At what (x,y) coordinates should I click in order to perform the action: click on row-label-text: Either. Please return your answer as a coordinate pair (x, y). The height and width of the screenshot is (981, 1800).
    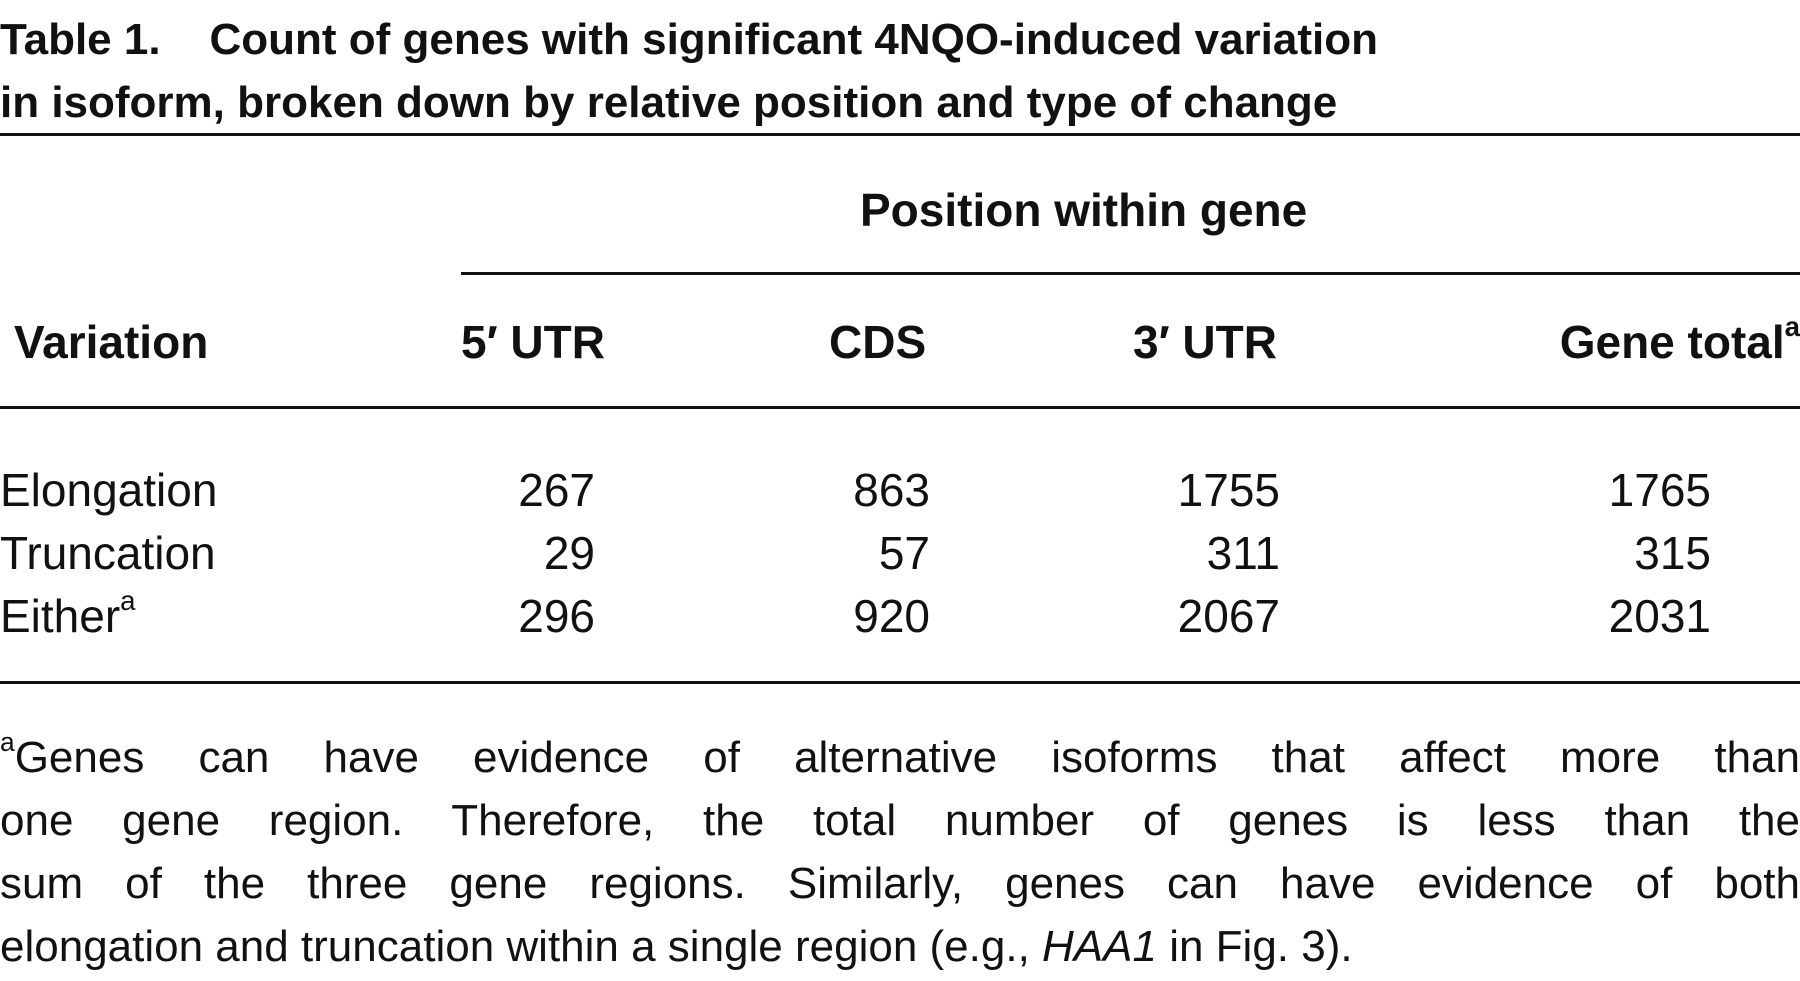
    Looking at the image, I should click on (60, 616).